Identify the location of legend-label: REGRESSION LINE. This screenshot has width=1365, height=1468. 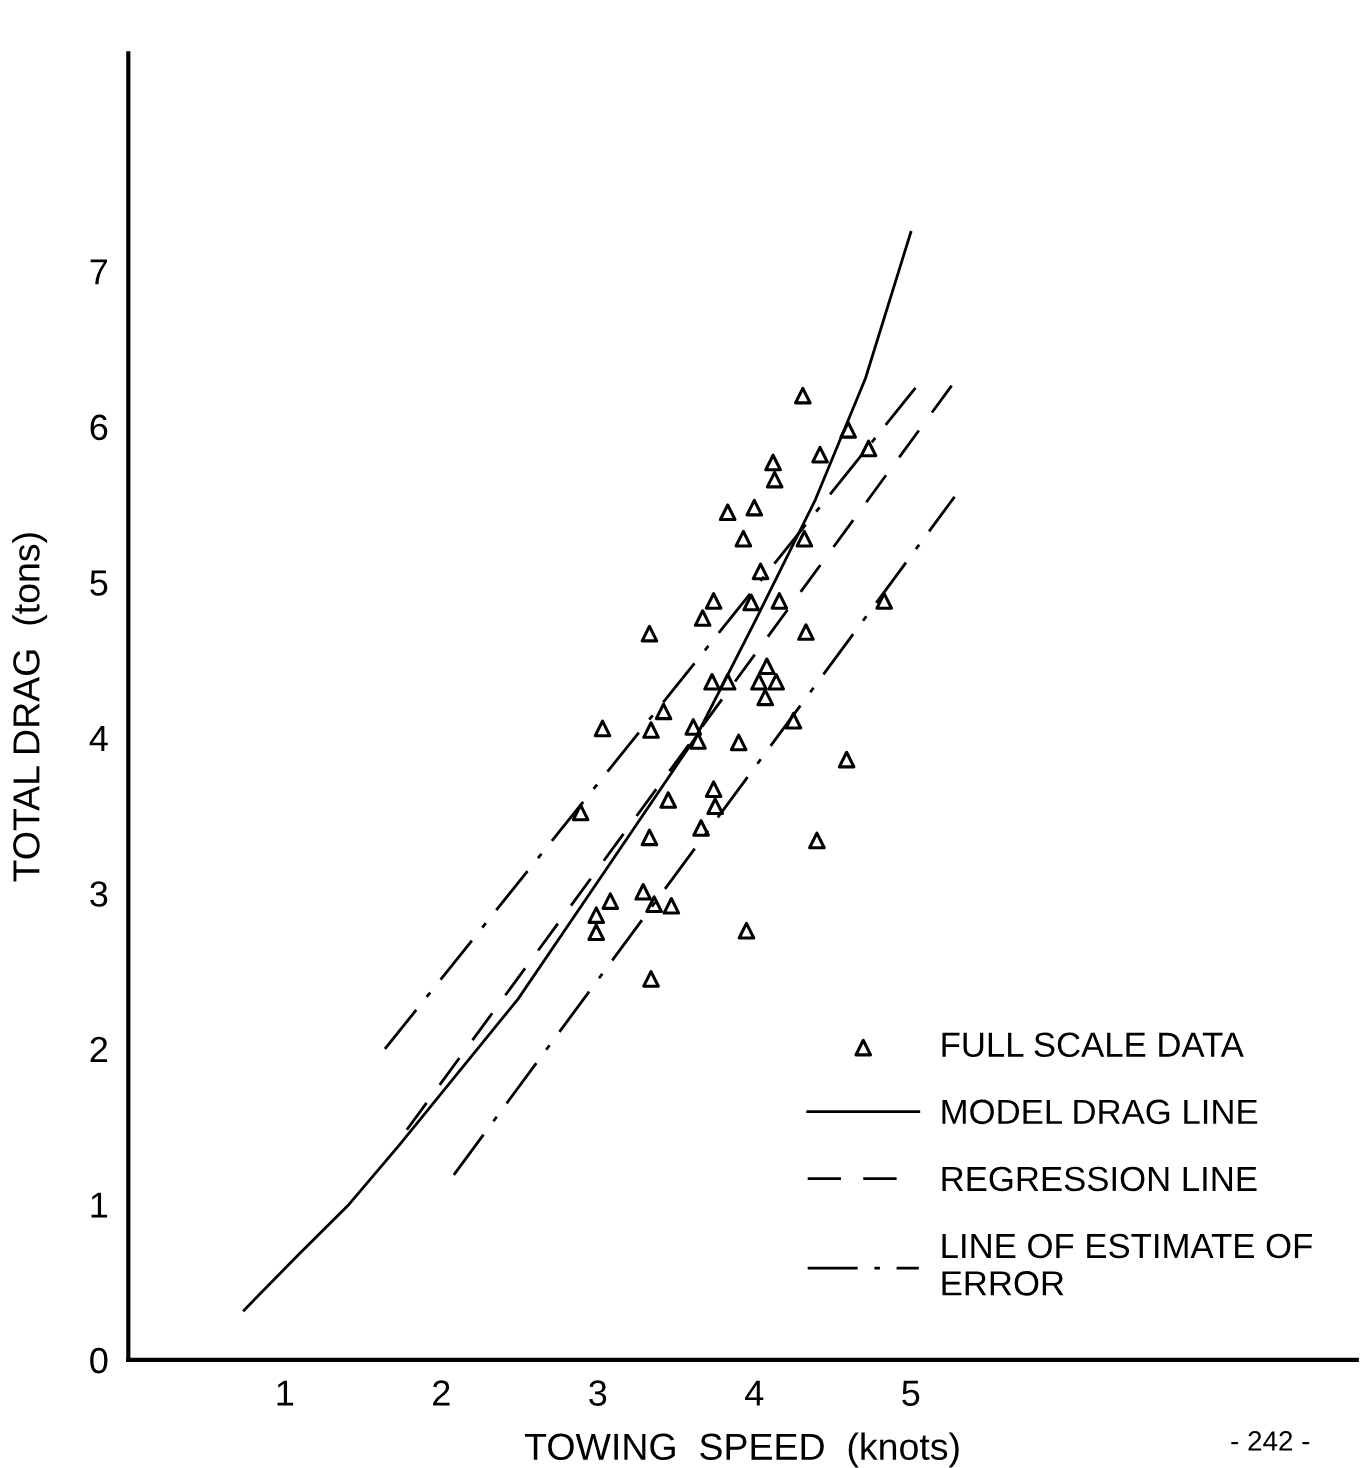
(1099, 1179).